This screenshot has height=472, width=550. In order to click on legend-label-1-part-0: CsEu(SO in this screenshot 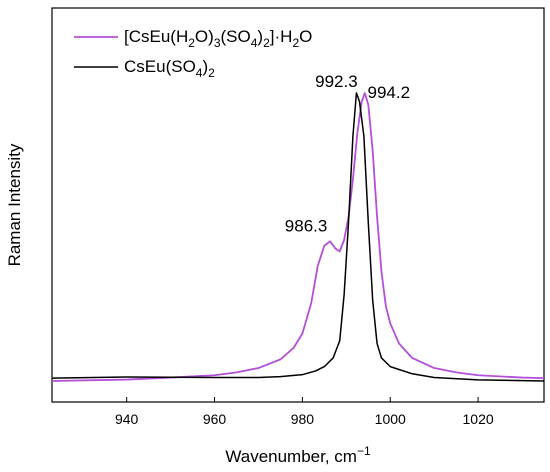, I will do `click(160, 66)`.